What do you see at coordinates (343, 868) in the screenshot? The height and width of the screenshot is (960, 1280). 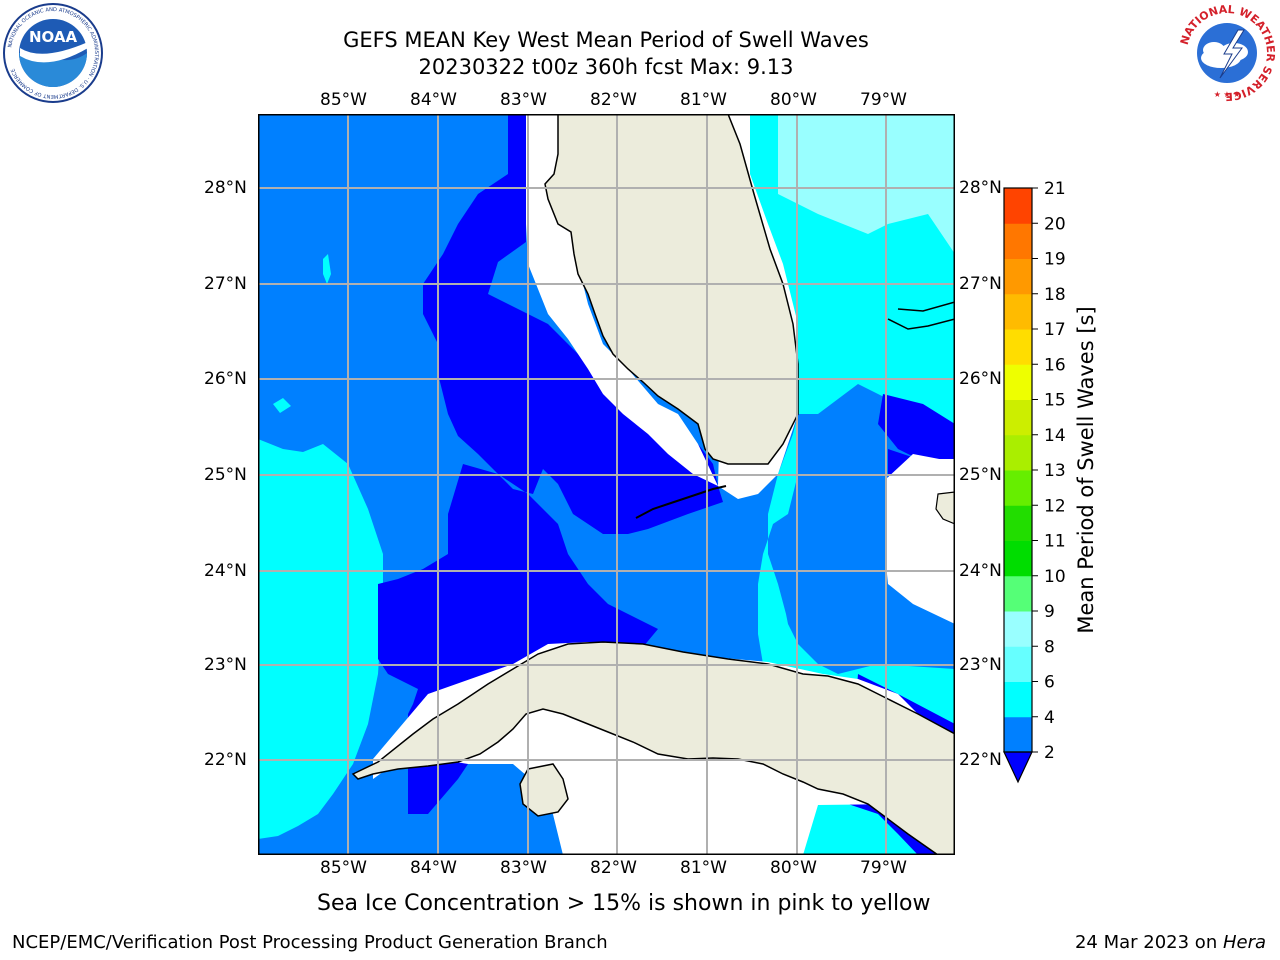 I see `lon-label-bottom-85w: 85°W` at bounding box center [343, 868].